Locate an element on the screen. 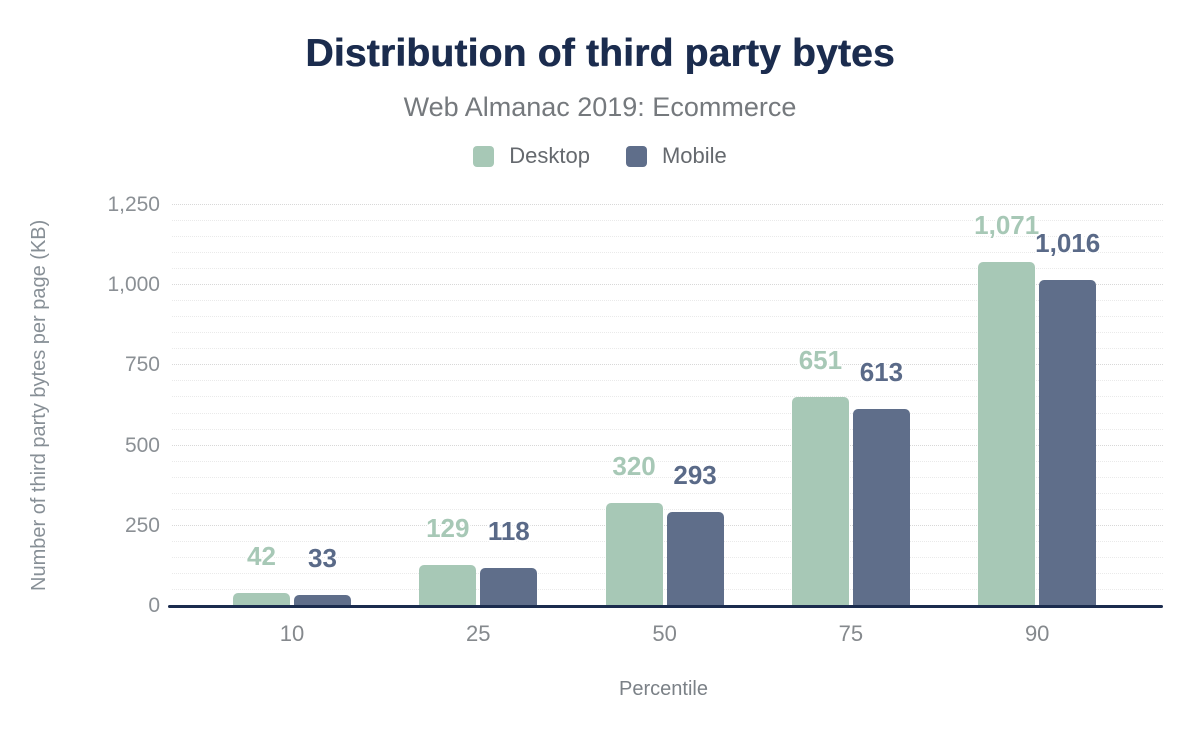 The width and height of the screenshot is (1200, 742). legend: Desktop Mobile is located at coordinates (600, 156).